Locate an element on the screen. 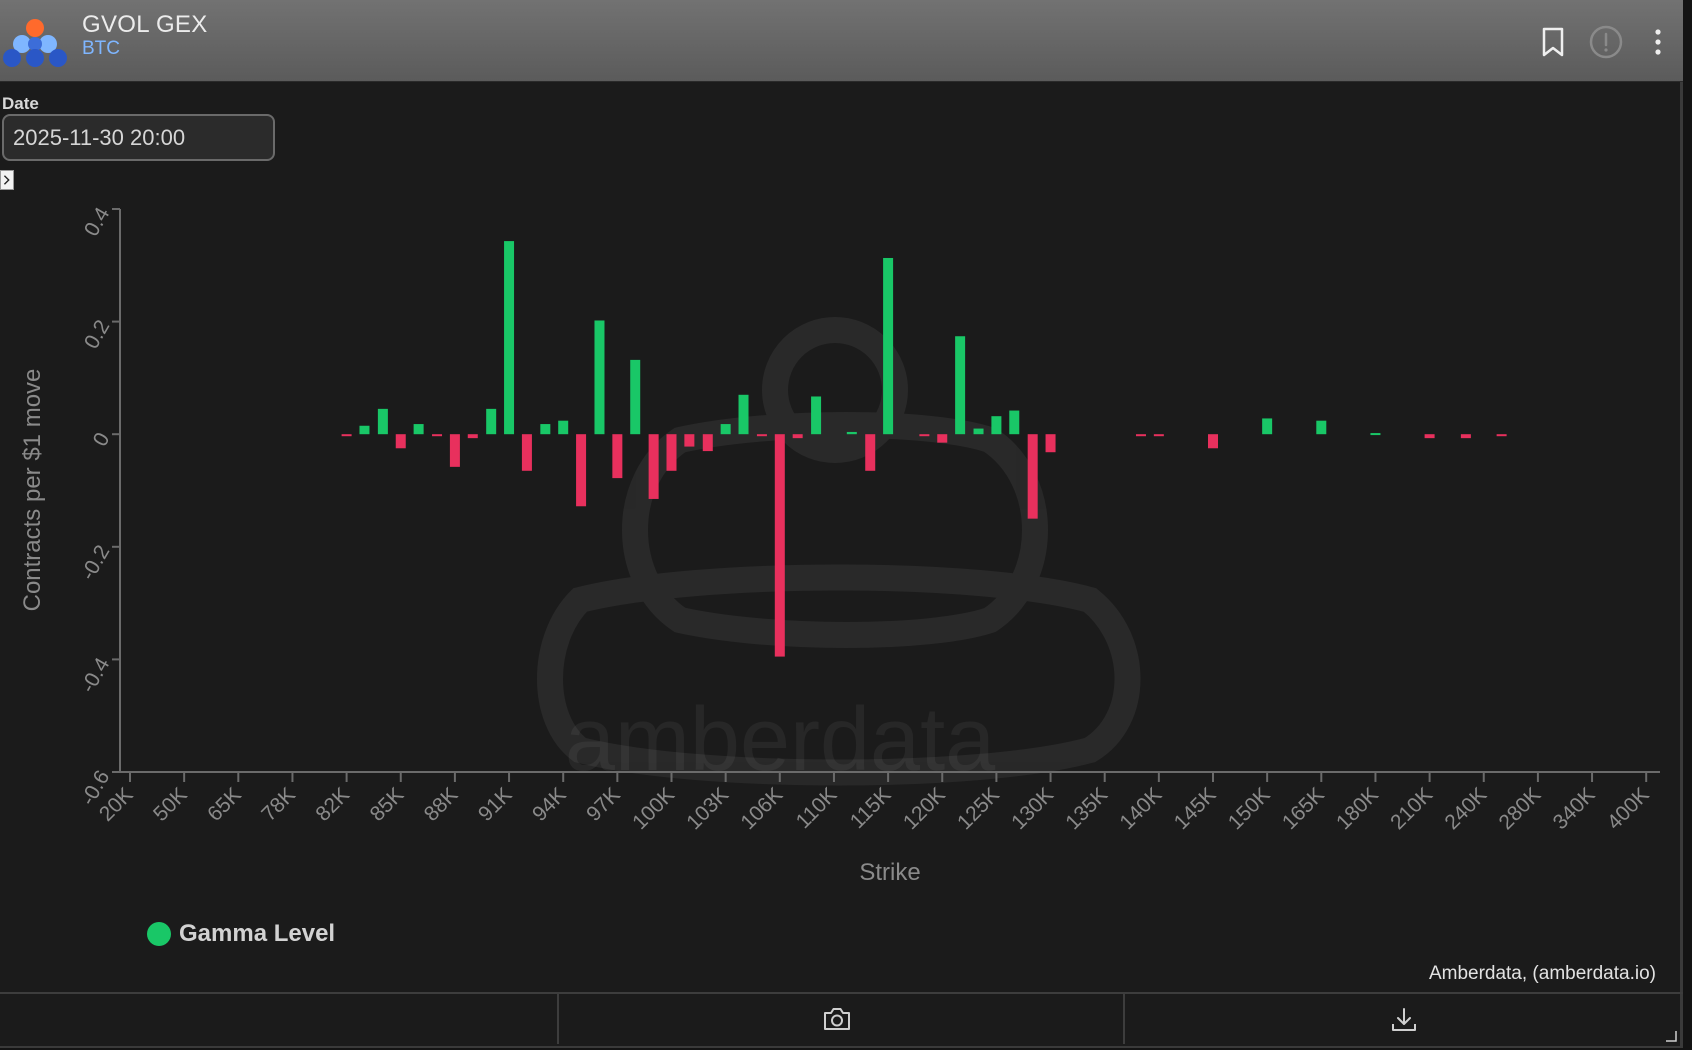 The width and height of the screenshot is (1692, 1050). info-circle-icon is located at coordinates (1606, 42).